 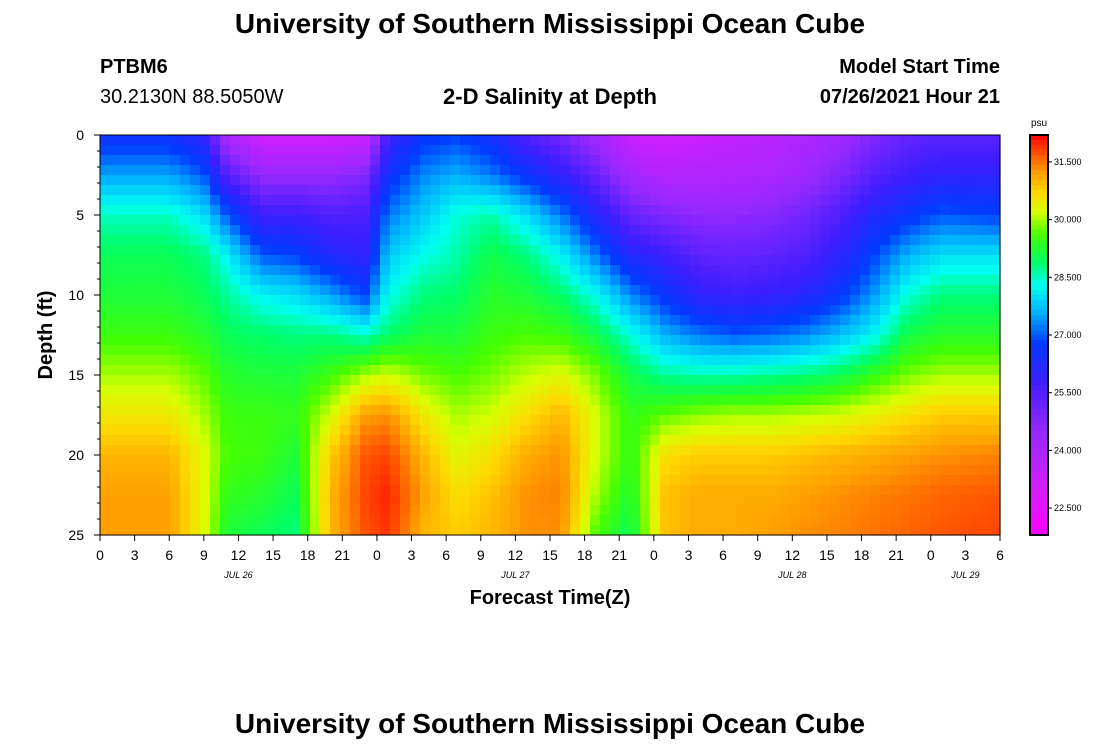 What do you see at coordinates (134, 67) in the screenshot?
I see `station-id: PTBM6` at bounding box center [134, 67].